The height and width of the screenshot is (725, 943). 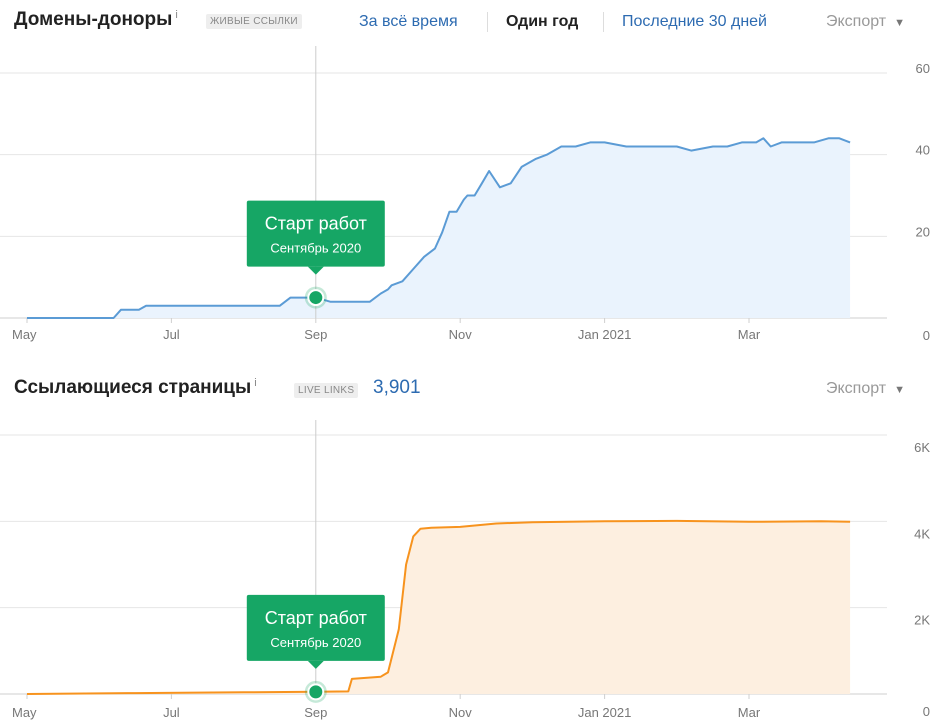 I want to click on referring-pages-title: Ссылающиеся страницы i, so click(x=135, y=388).